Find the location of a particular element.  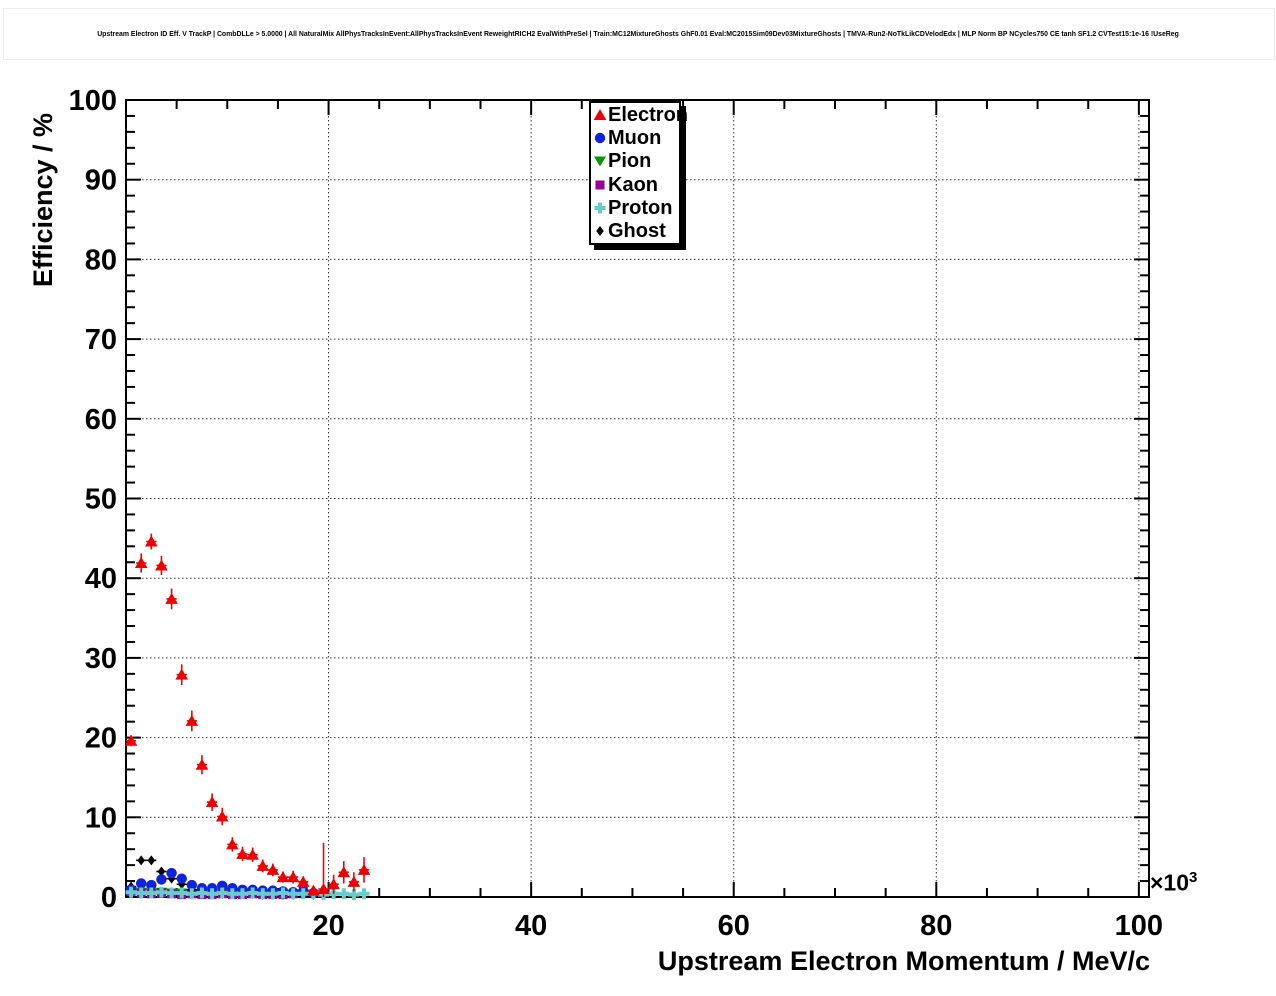

y-tick-label: 70 is located at coordinates (101, 340).